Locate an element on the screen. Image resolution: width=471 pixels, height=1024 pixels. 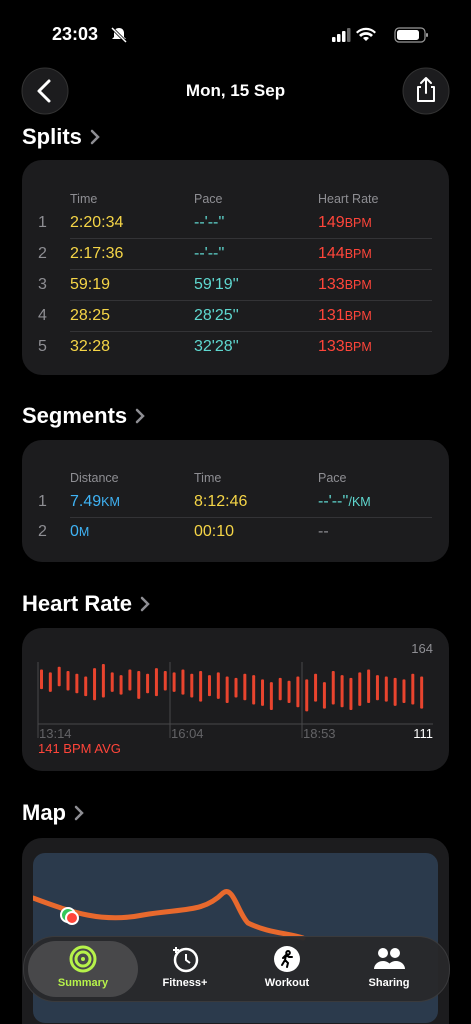
split-time-part: 59:19 is located at coordinates (90, 284).